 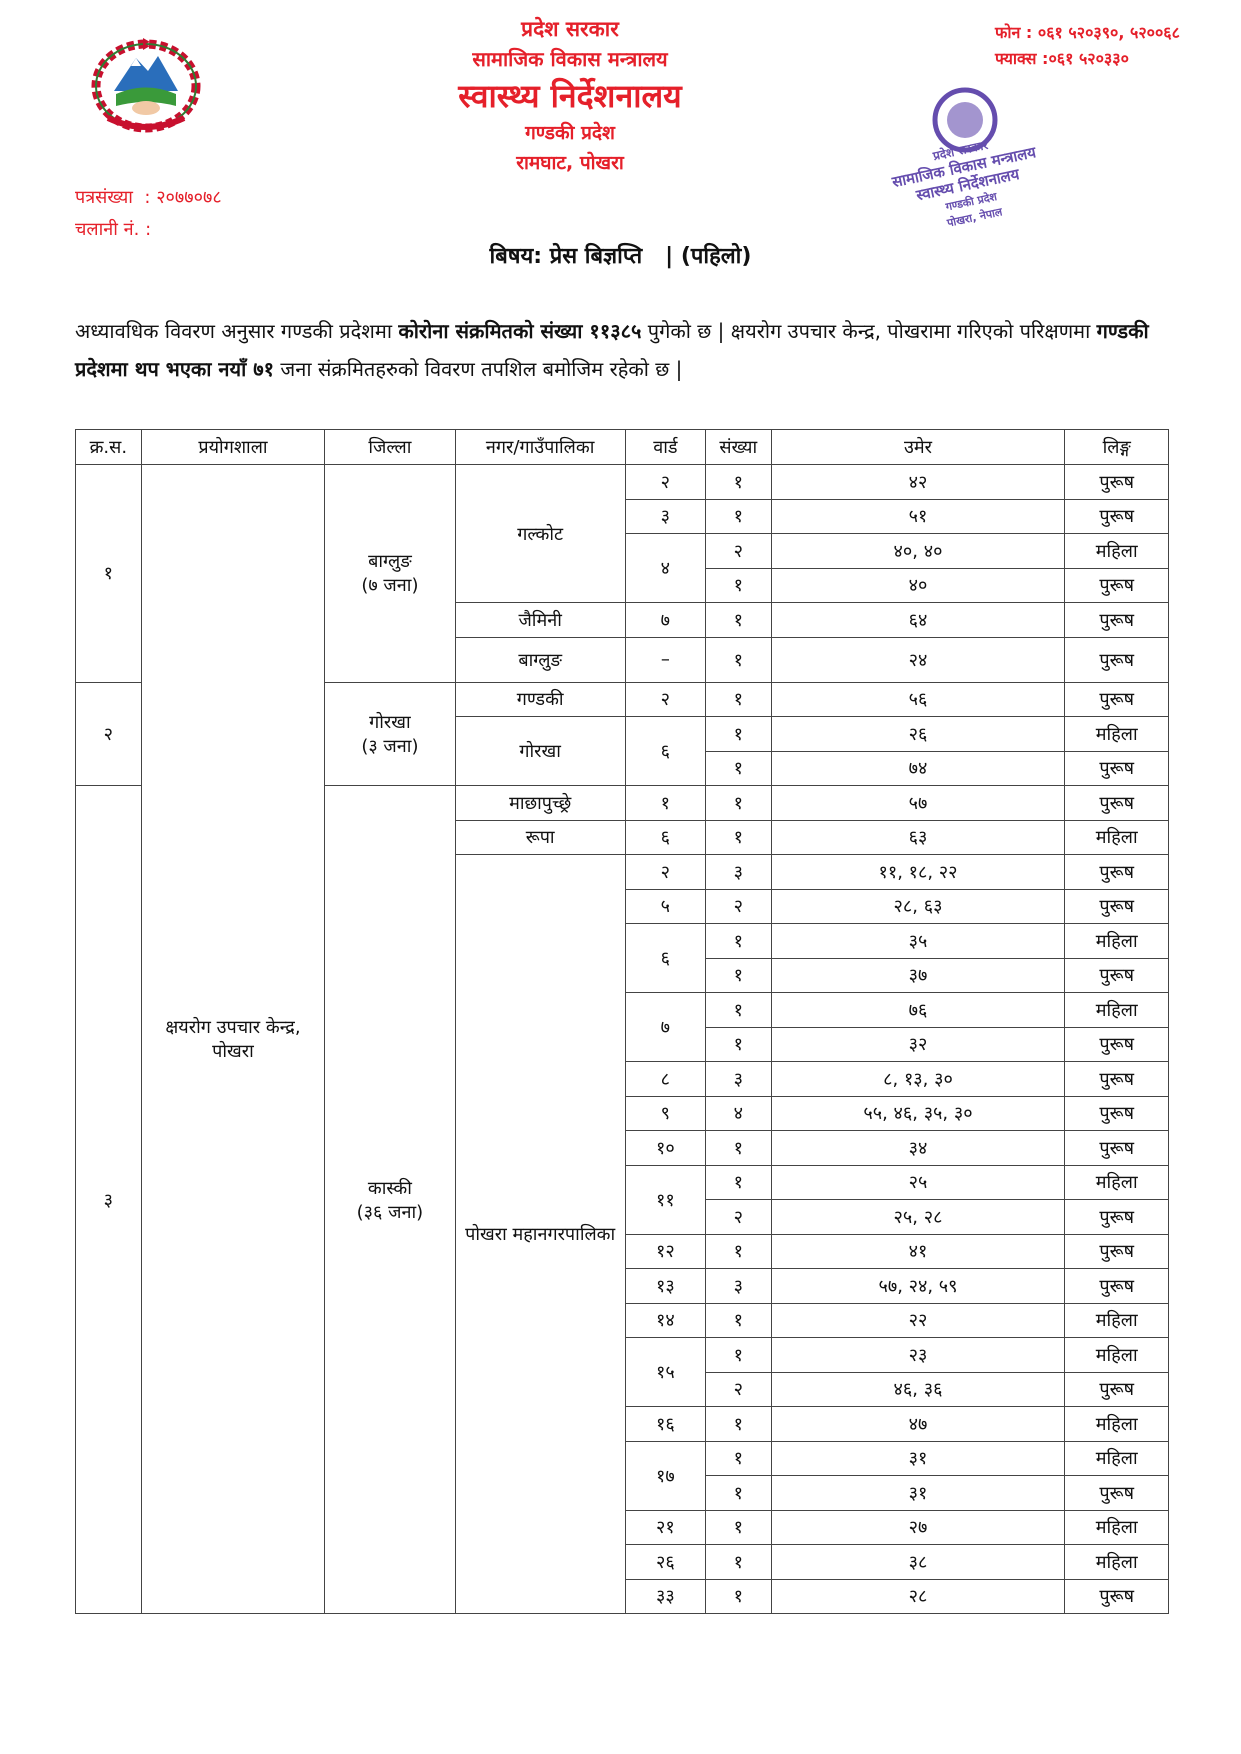 What do you see at coordinates (665, 1113) in the screenshot?
I see `ward-cell: ९` at bounding box center [665, 1113].